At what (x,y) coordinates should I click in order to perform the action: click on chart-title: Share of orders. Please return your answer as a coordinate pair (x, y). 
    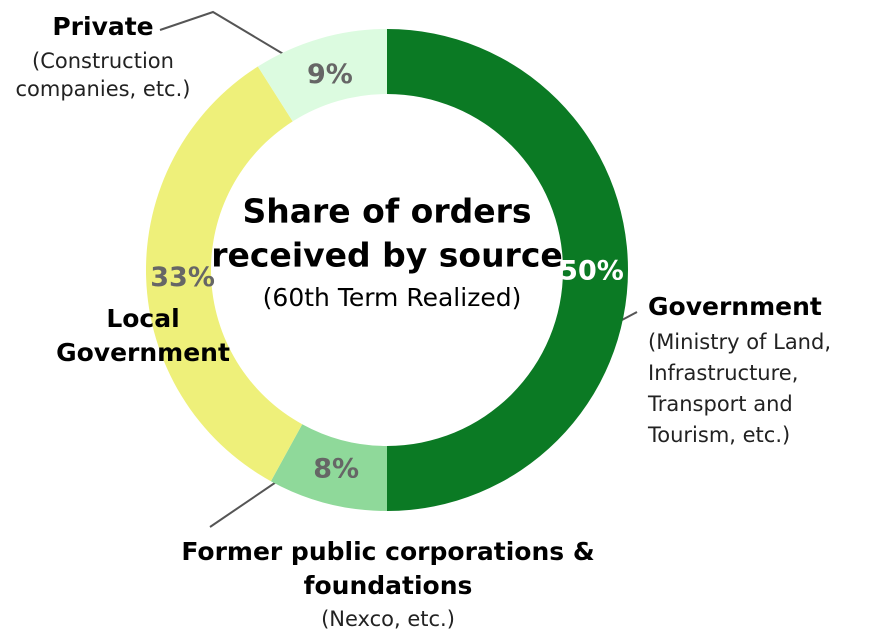
    Looking at the image, I should click on (386, 211).